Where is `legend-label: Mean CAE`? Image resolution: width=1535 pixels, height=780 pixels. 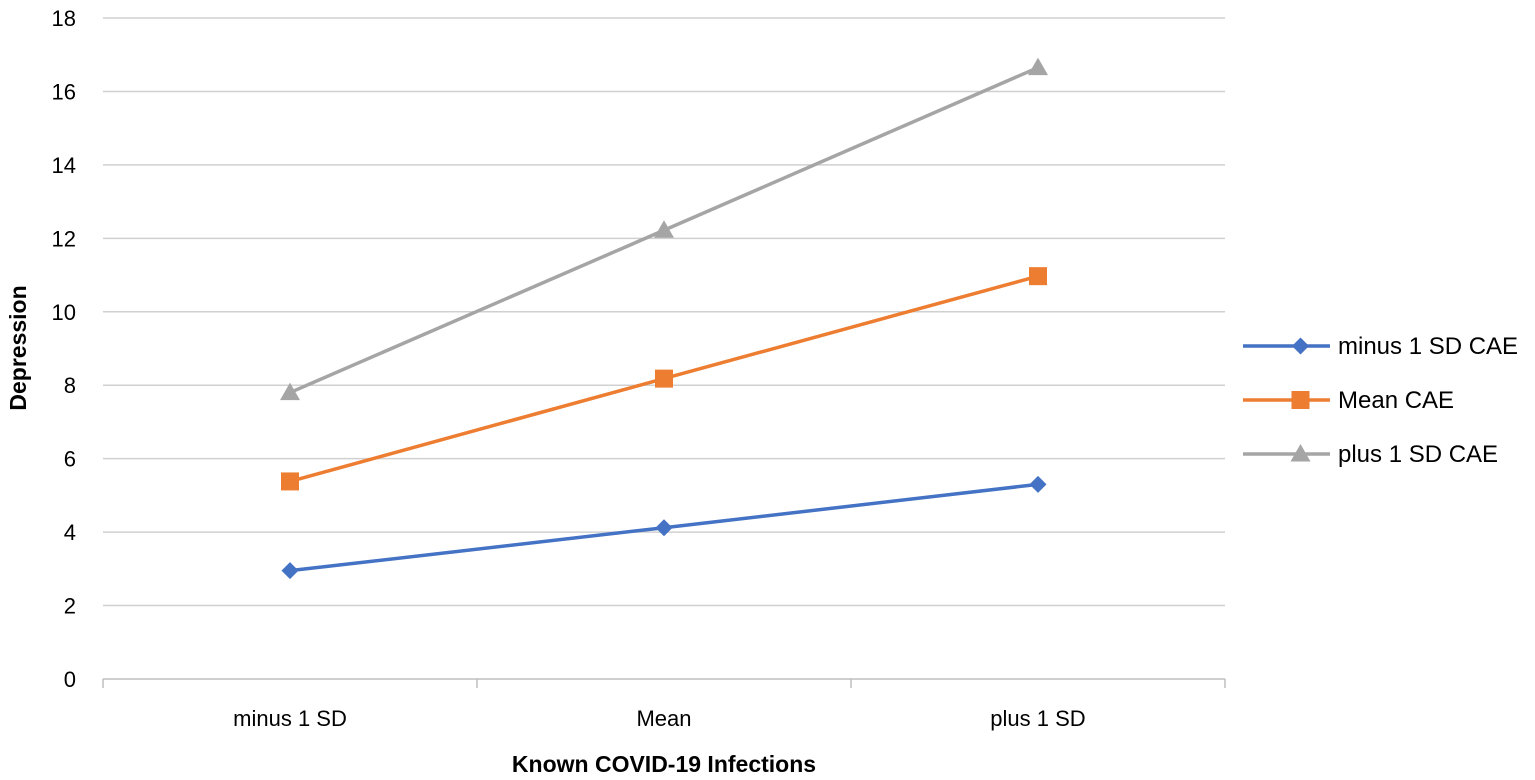
legend-label: Mean CAE is located at coordinates (1396, 400).